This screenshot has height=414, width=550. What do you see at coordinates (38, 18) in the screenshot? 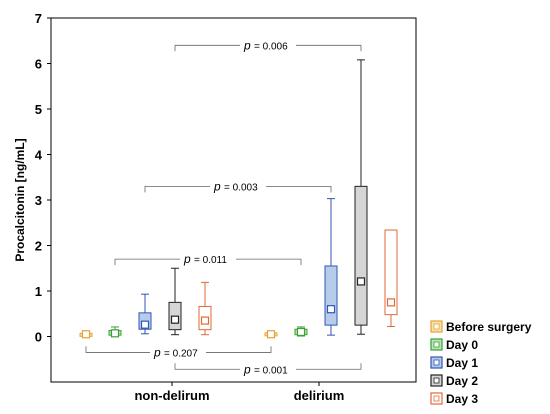
I see `y-tick-label-7: 7` at bounding box center [38, 18].